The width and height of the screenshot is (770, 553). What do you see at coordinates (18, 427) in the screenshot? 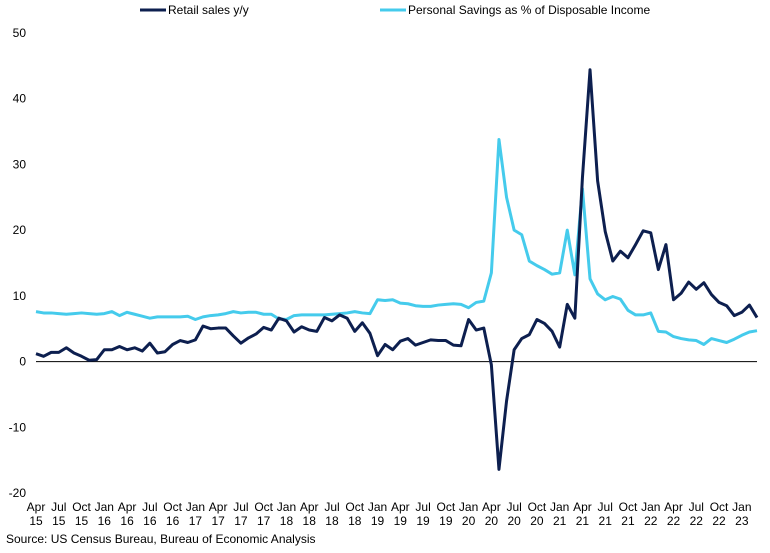
I see `y-tick-label: -10` at bounding box center [18, 427].